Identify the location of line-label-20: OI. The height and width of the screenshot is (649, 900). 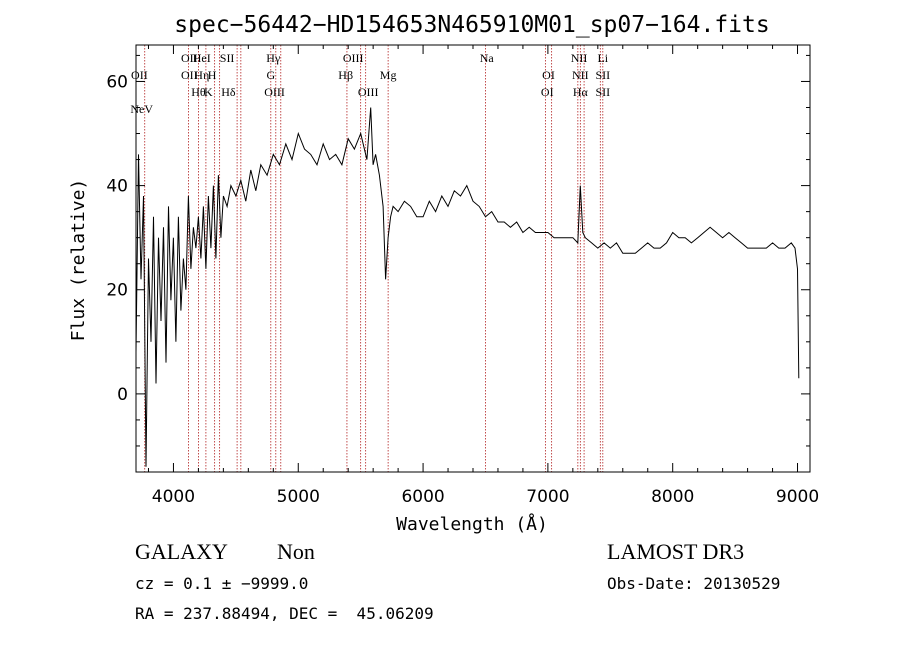
(547, 92).